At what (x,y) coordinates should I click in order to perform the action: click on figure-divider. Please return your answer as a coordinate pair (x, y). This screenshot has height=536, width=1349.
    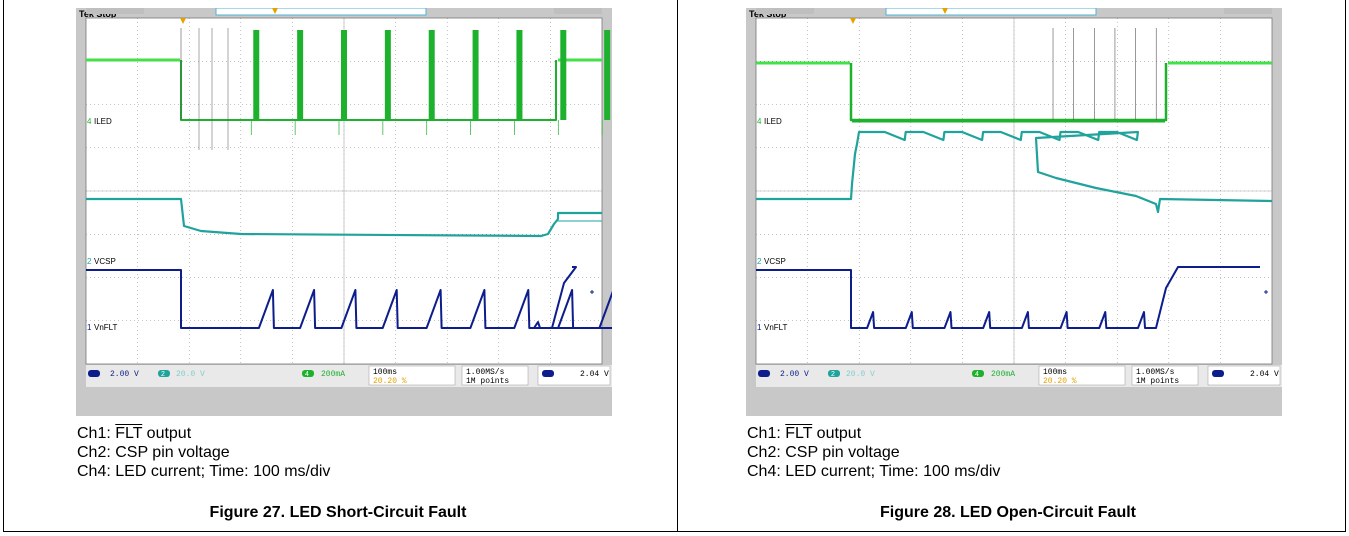
    Looking at the image, I should click on (677, 266).